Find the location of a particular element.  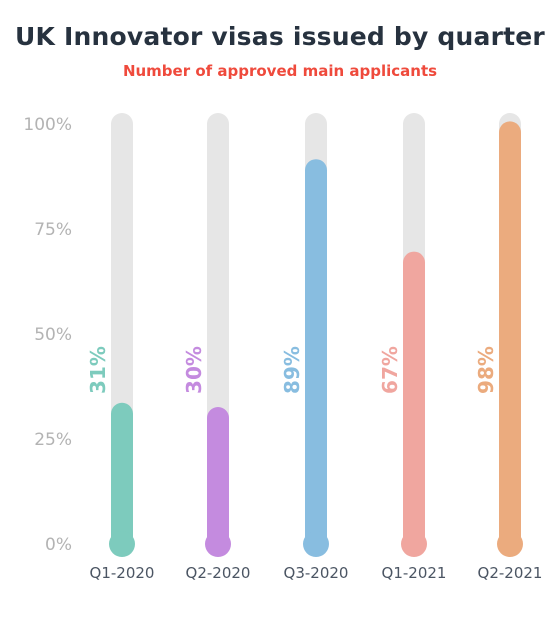

y-tick-label: 100% is located at coordinates (47, 125).